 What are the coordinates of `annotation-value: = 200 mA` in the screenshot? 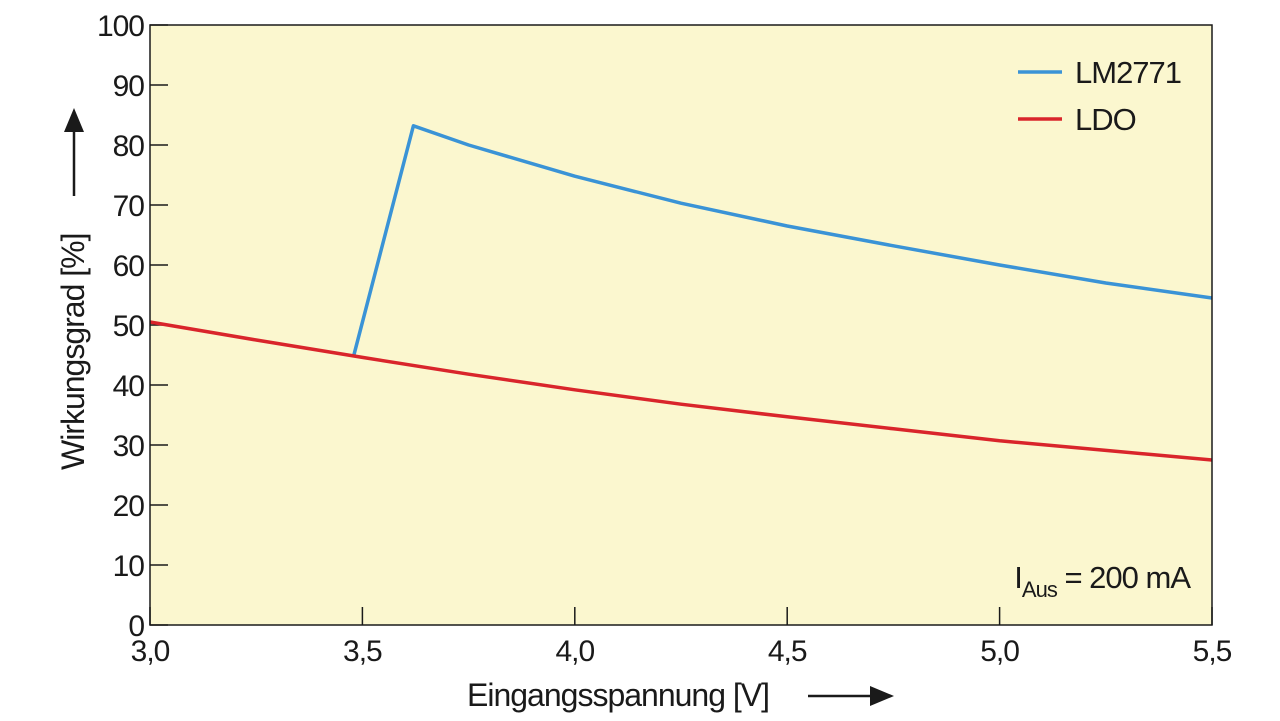 It's located at (1124, 577).